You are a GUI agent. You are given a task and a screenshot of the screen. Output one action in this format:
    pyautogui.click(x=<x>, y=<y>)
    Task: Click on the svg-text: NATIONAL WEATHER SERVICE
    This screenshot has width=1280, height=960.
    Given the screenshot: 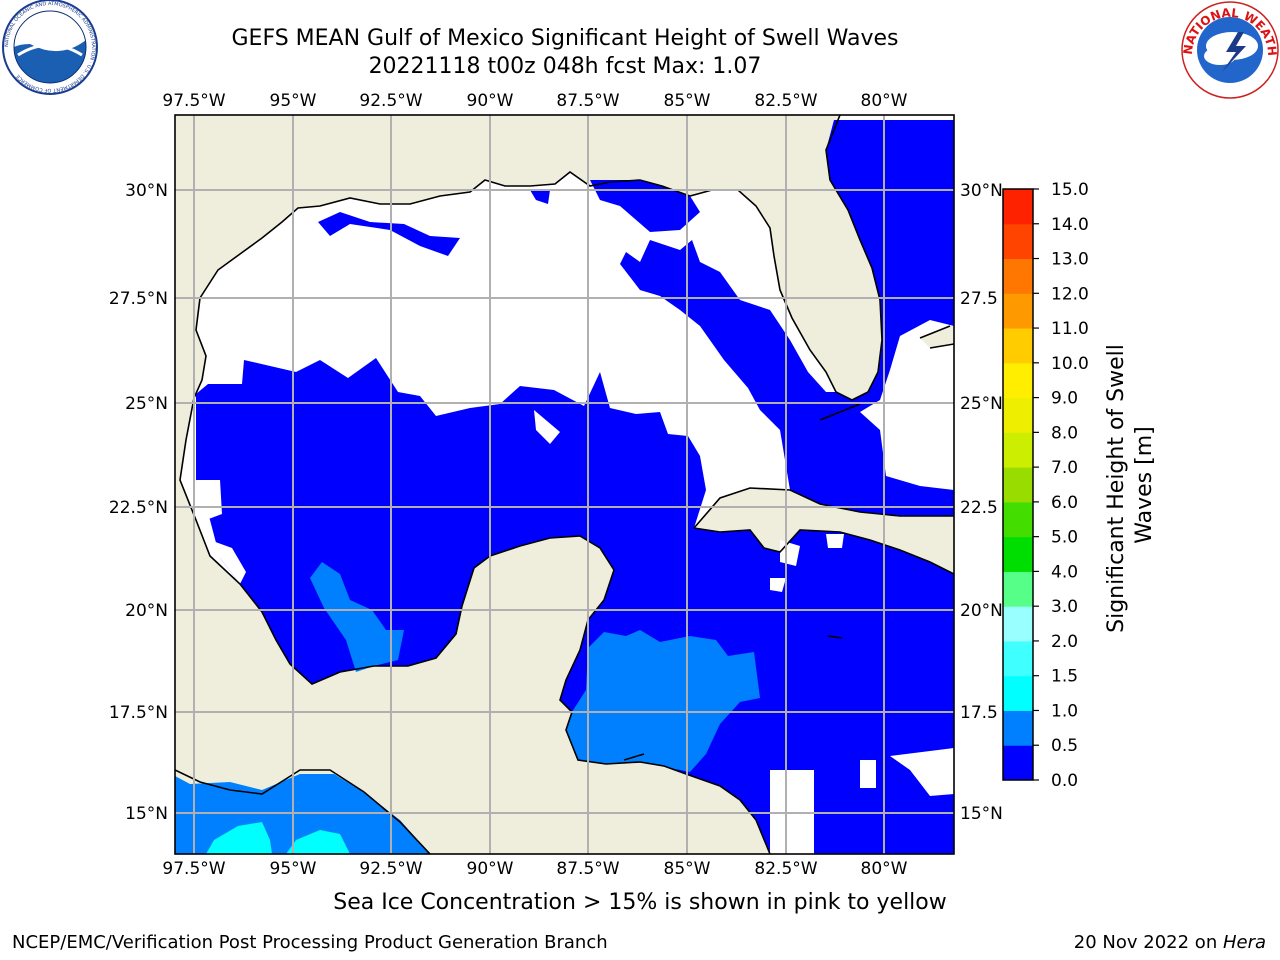 What is the action you would take?
    pyautogui.click(x=639, y=28)
    